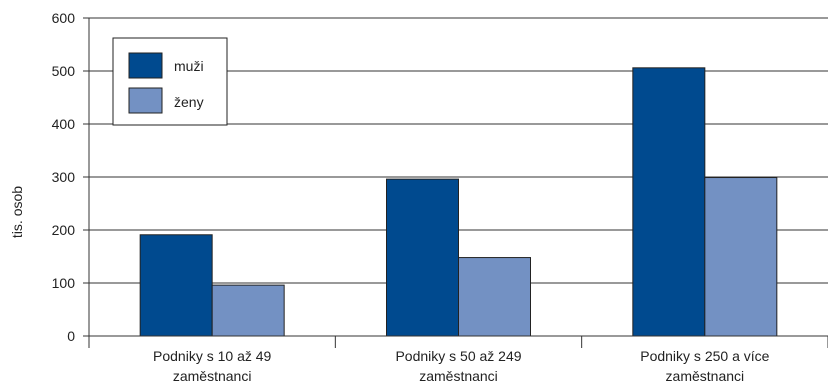 The height and width of the screenshot is (391, 828). I want to click on x-category-label-2-line-0: Podniky s 250 a více, so click(704, 356).